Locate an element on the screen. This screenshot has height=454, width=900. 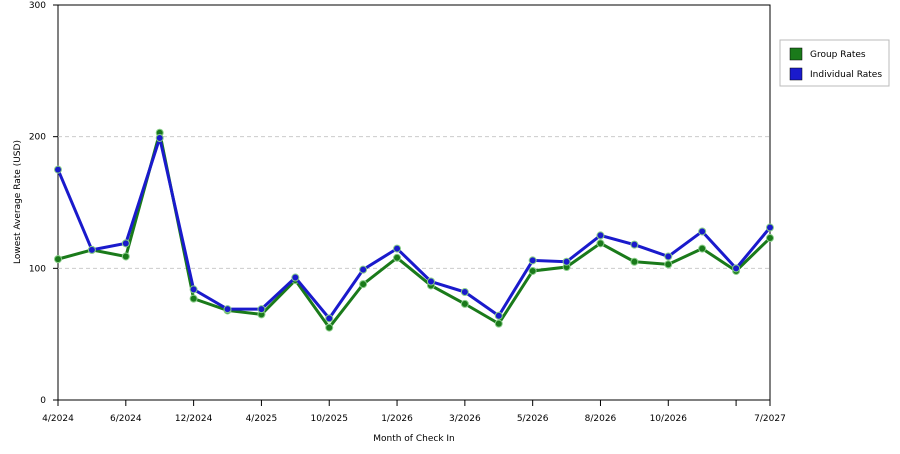
x-tick-label: 10/2026 is located at coordinates (669, 419).